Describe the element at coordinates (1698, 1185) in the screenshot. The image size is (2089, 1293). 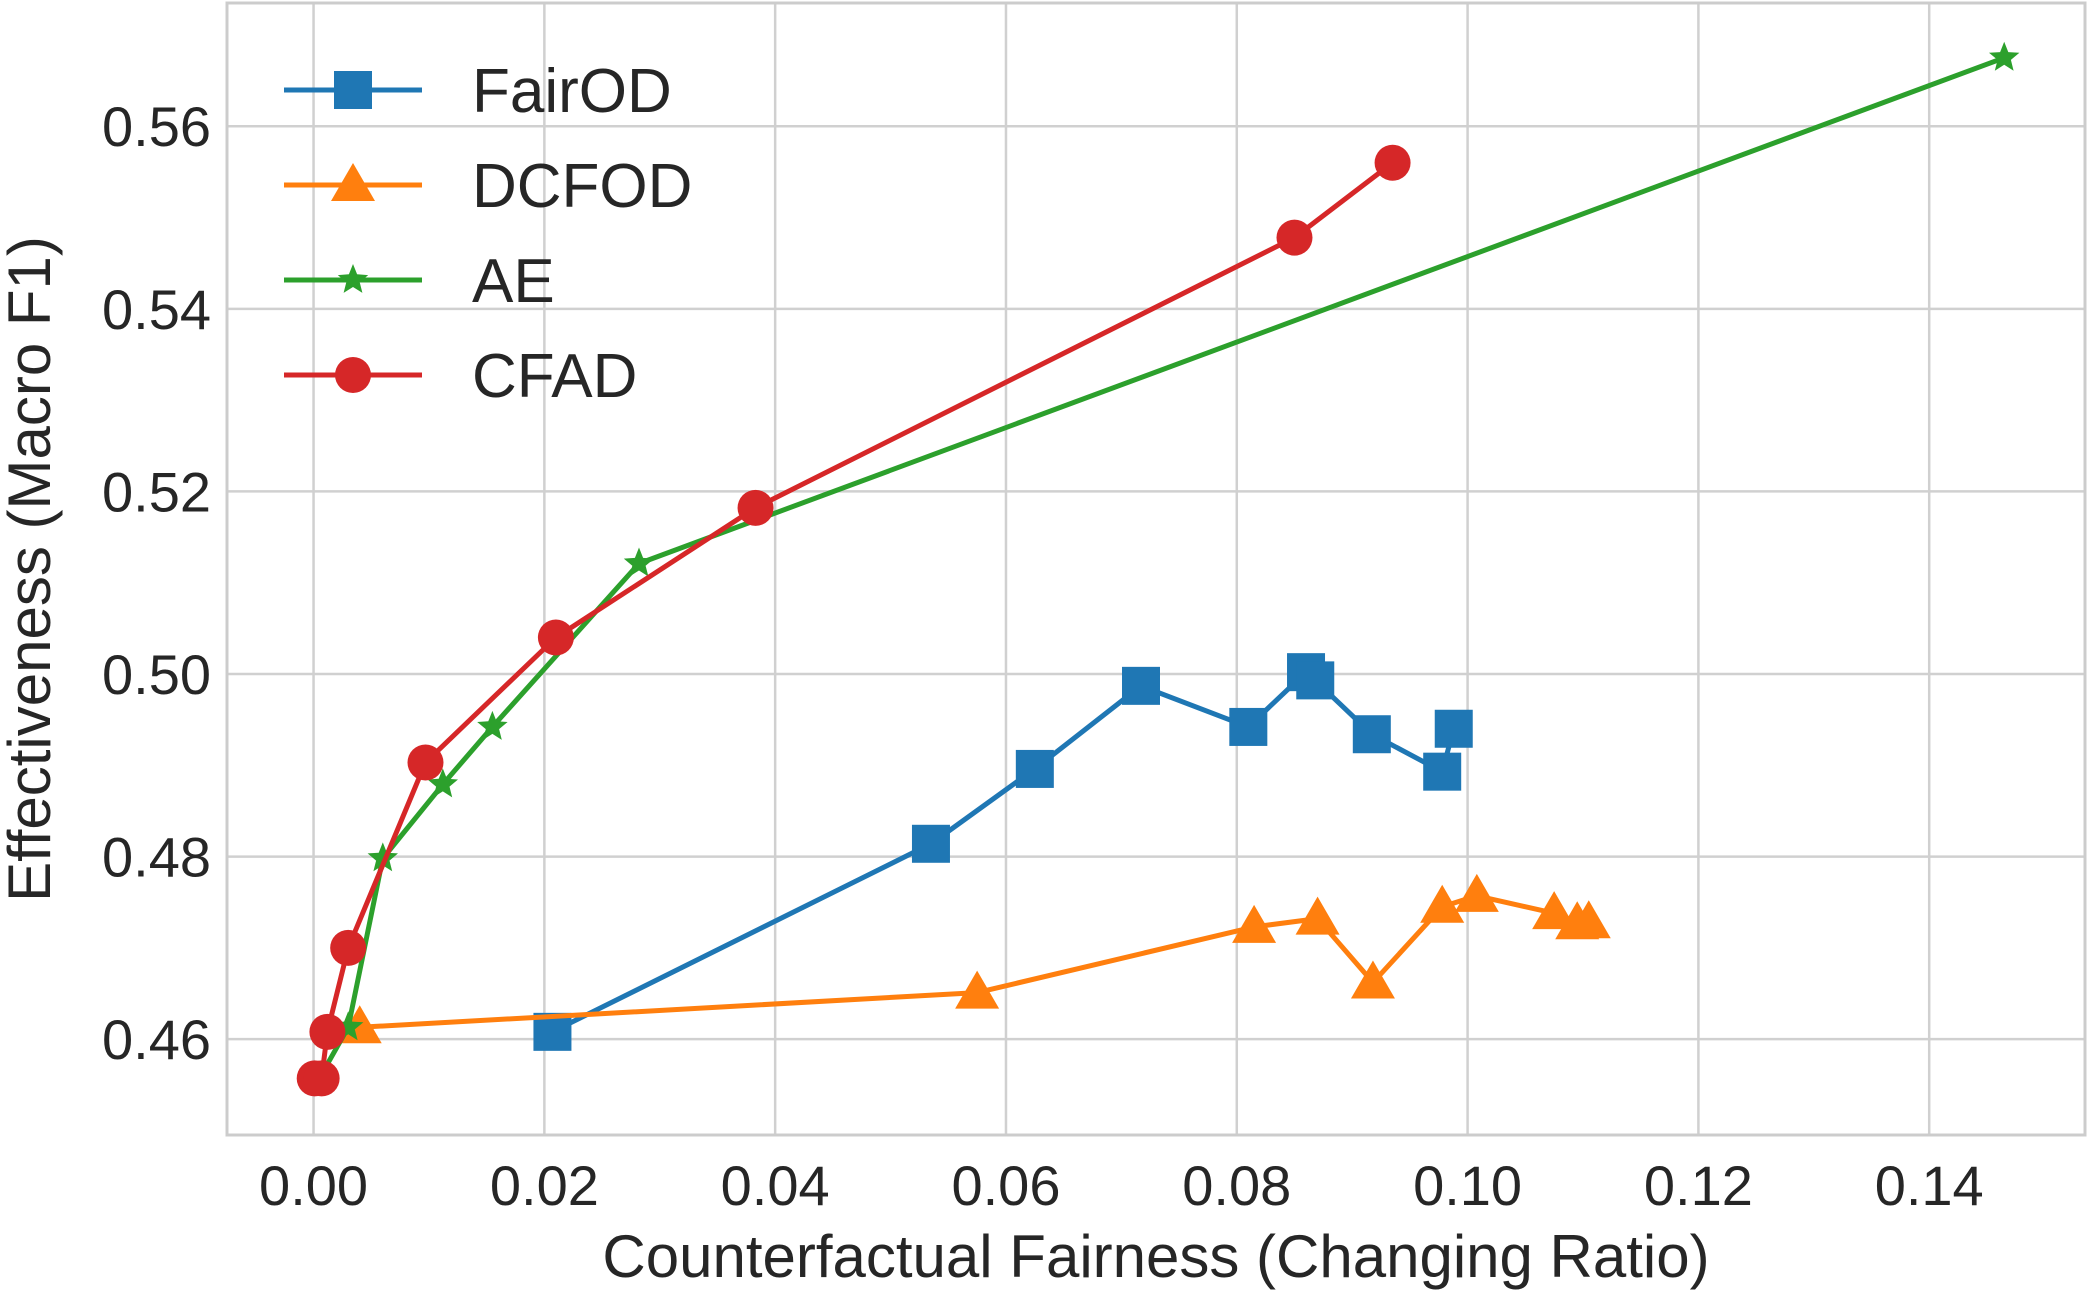
I see `x-tick-label: 0.12` at that location.